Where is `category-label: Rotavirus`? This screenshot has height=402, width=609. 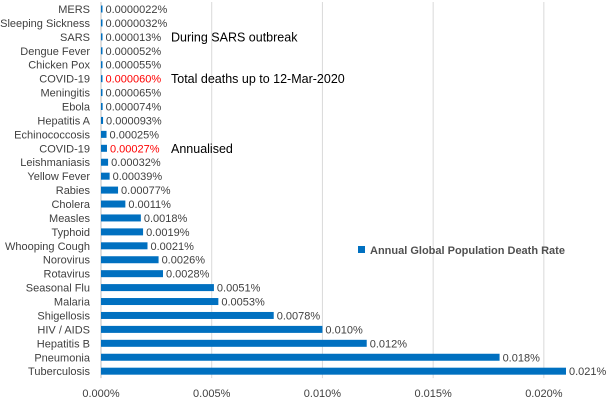
category-label: Rotavirus is located at coordinates (67, 275).